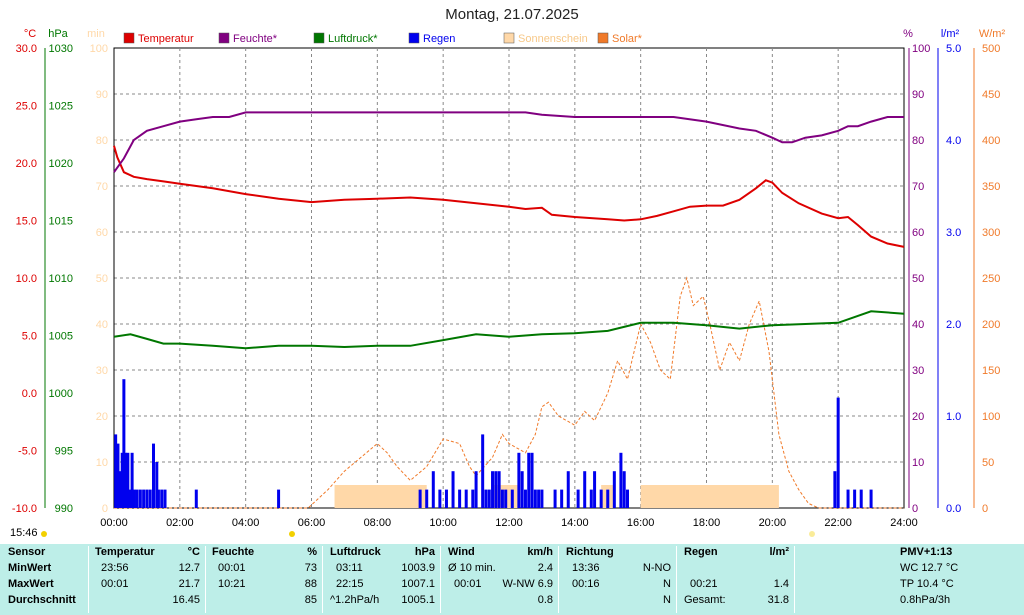  Describe the element at coordinates (590, 552) in the screenshot. I see `direction-header: Richtung` at that location.